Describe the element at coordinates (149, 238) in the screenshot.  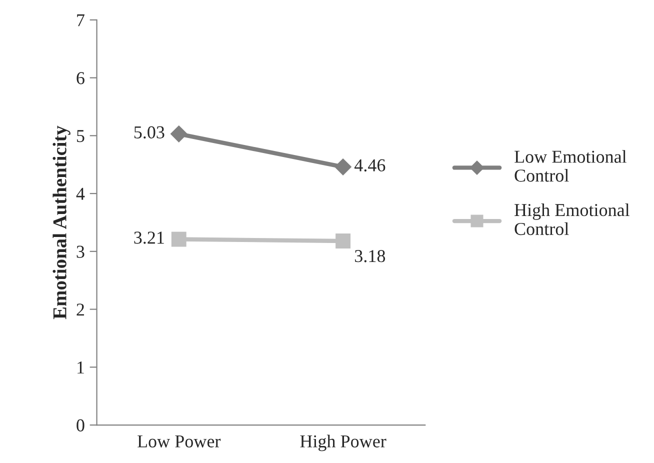
I see `data-label: 3.21` at that location.